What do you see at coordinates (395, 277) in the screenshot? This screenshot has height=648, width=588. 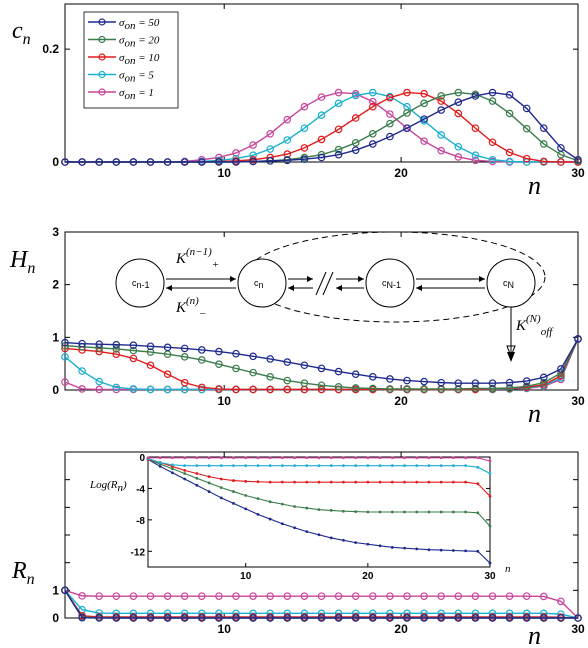 I see `dashed-ellipse` at bounding box center [395, 277].